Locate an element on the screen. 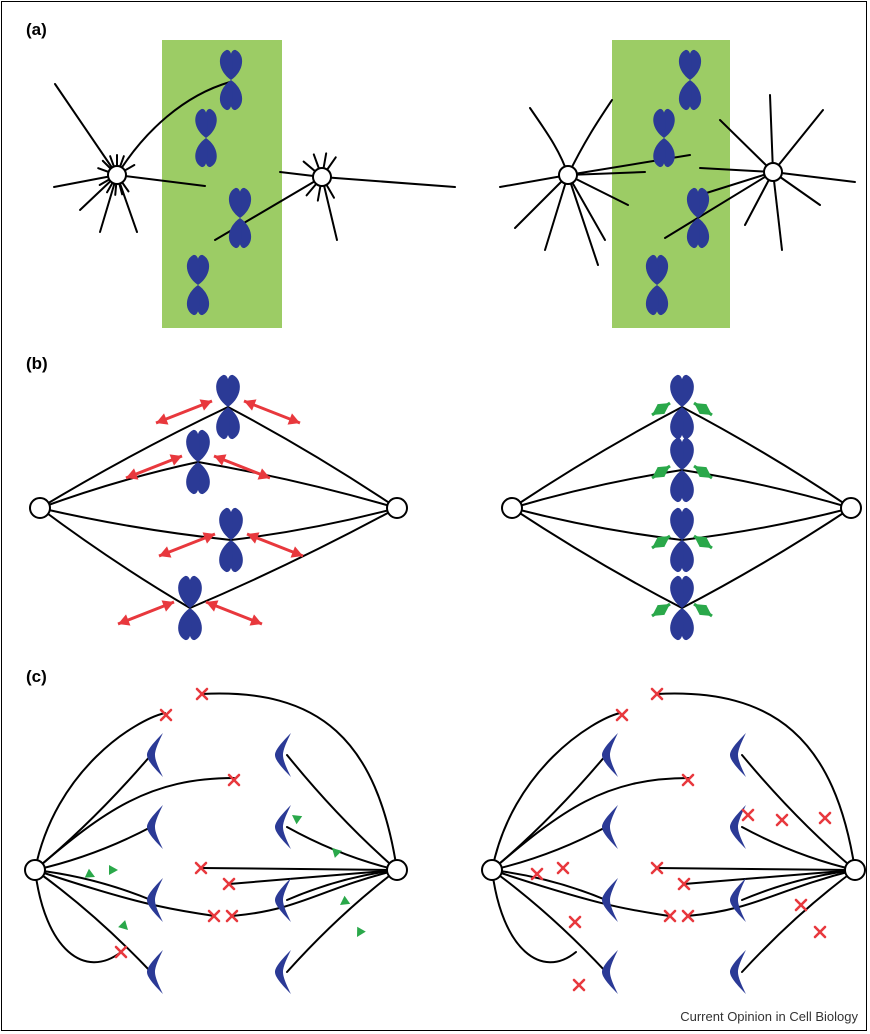 This screenshot has height=1034, width=870. figure-credit: Current Opinion in Cell Biology is located at coordinates (769, 1016).